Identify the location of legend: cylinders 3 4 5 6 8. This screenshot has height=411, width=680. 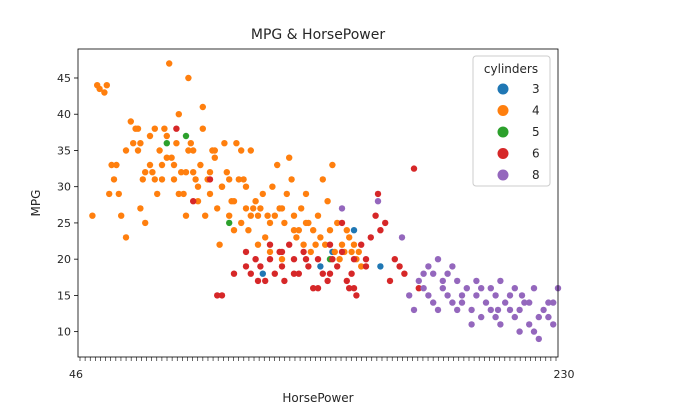
(511, 121).